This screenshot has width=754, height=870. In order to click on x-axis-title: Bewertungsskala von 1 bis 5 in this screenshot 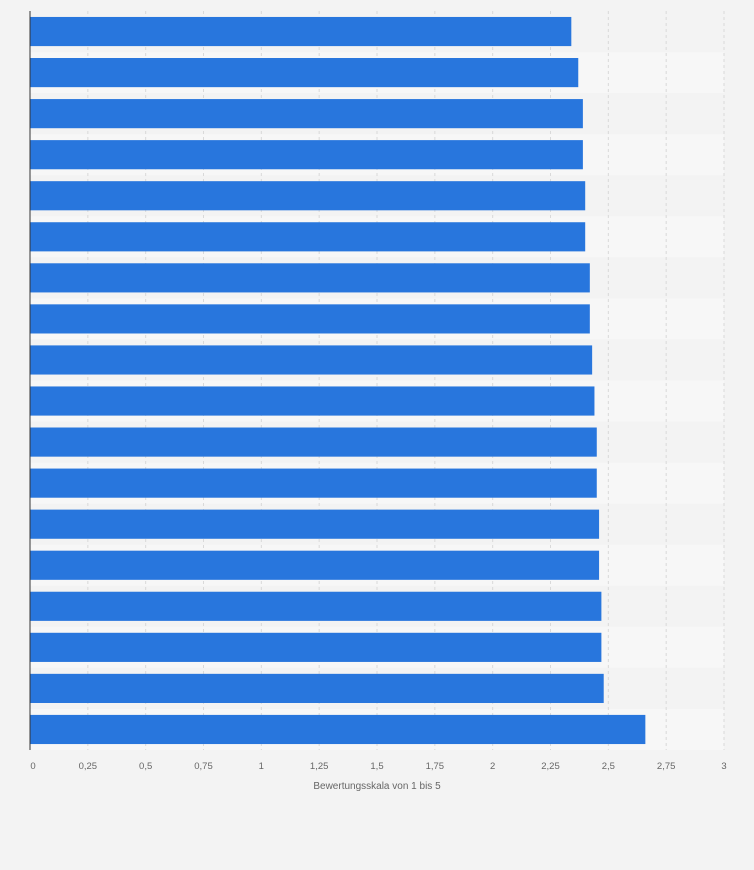, I will do `click(377, 786)`.